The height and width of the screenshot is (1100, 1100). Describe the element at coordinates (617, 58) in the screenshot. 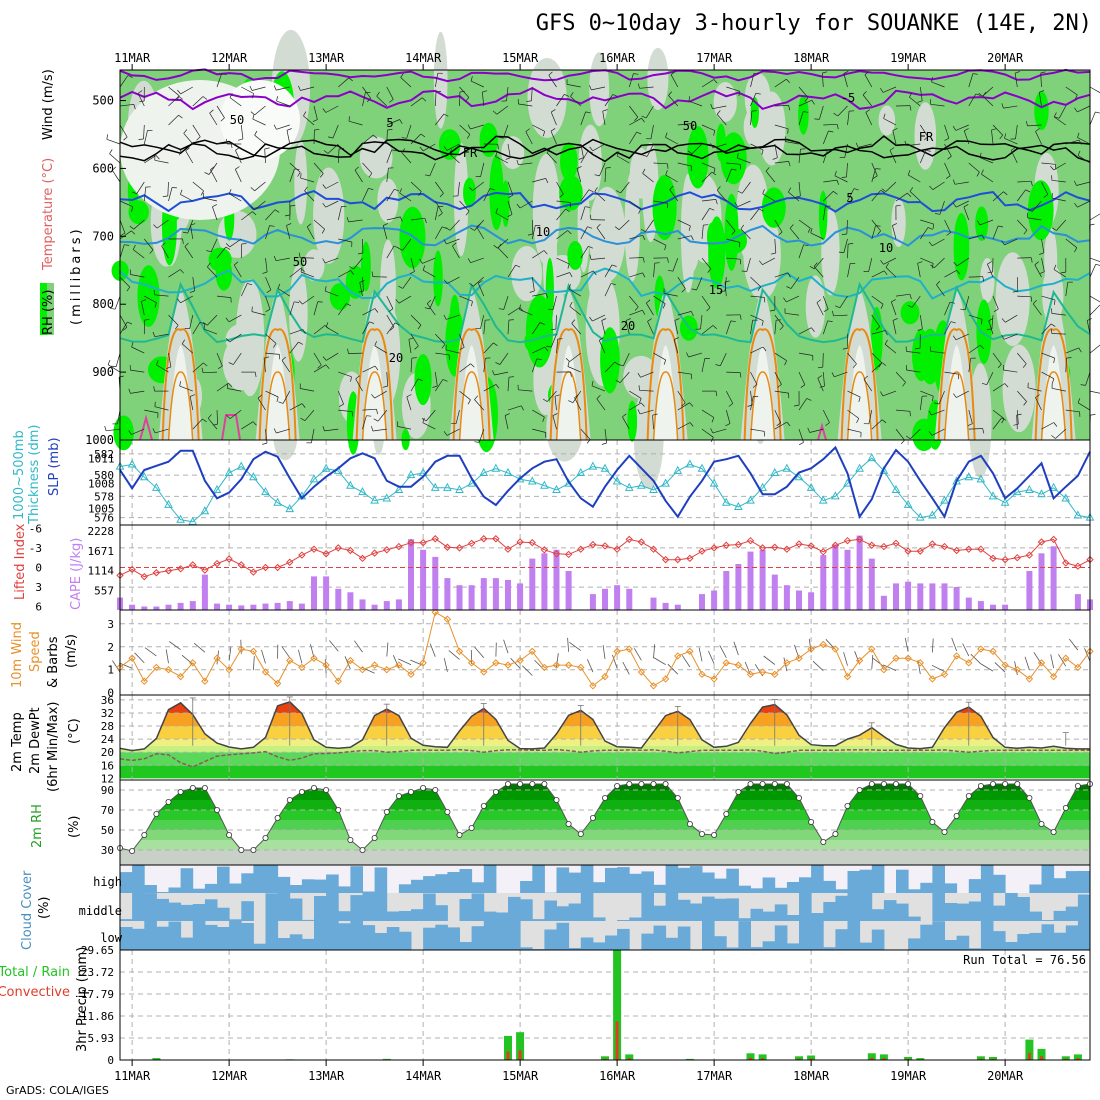

I see `date-label-top: 16MAR` at that location.